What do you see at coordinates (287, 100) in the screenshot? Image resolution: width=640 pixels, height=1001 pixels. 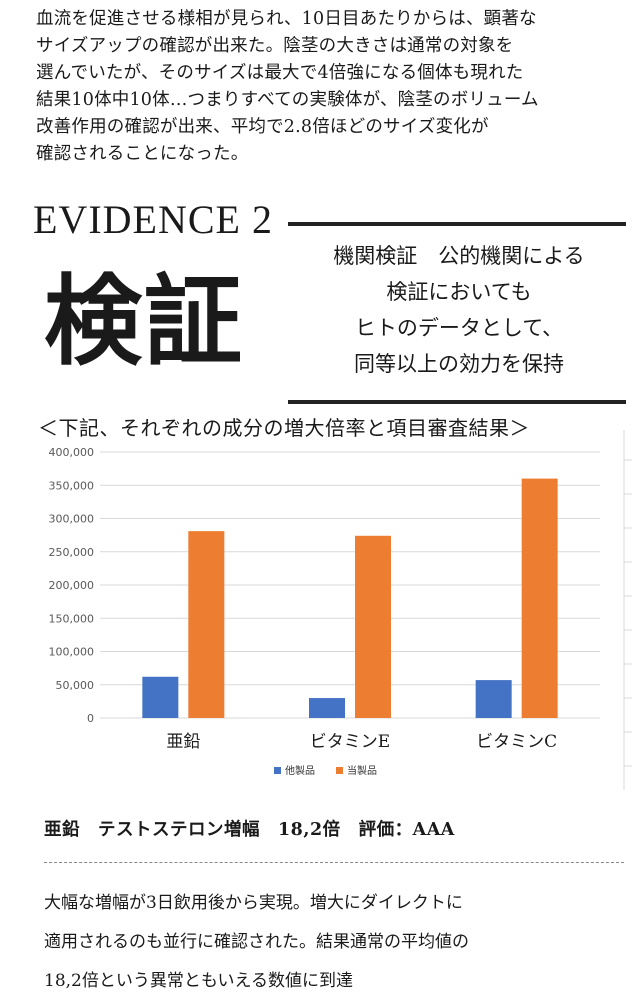 I see `intro-line: 結果10体中10体…つまりすべての実験体が、陰茎のボリューム` at bounding box center [287, 100].